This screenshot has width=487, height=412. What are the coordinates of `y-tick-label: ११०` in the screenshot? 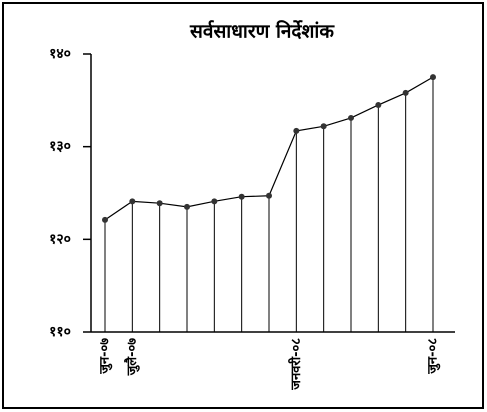 It's located at (60, 332).